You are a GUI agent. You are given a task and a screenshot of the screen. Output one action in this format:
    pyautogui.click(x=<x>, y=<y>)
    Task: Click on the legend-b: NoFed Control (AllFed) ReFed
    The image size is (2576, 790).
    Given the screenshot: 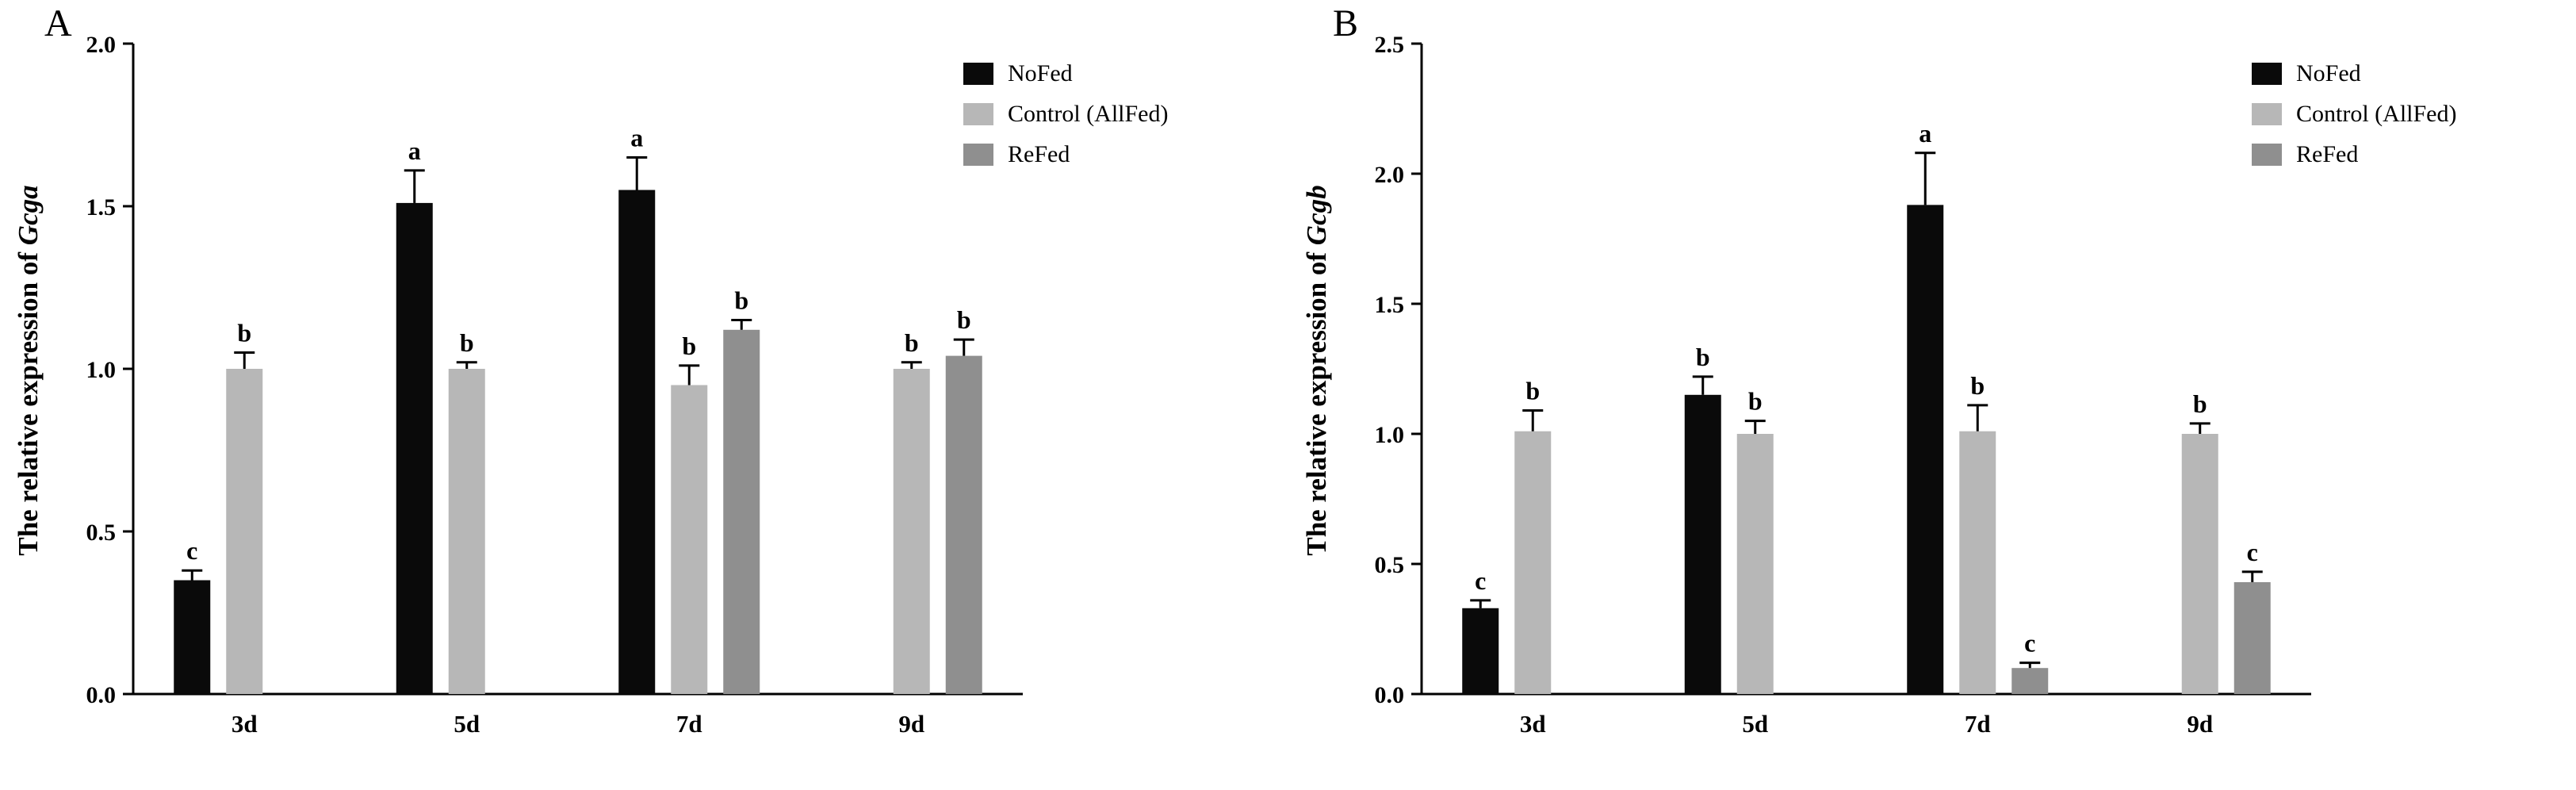 What is the action you would take?
    pyautogui.click(x=2354, y=121)
    